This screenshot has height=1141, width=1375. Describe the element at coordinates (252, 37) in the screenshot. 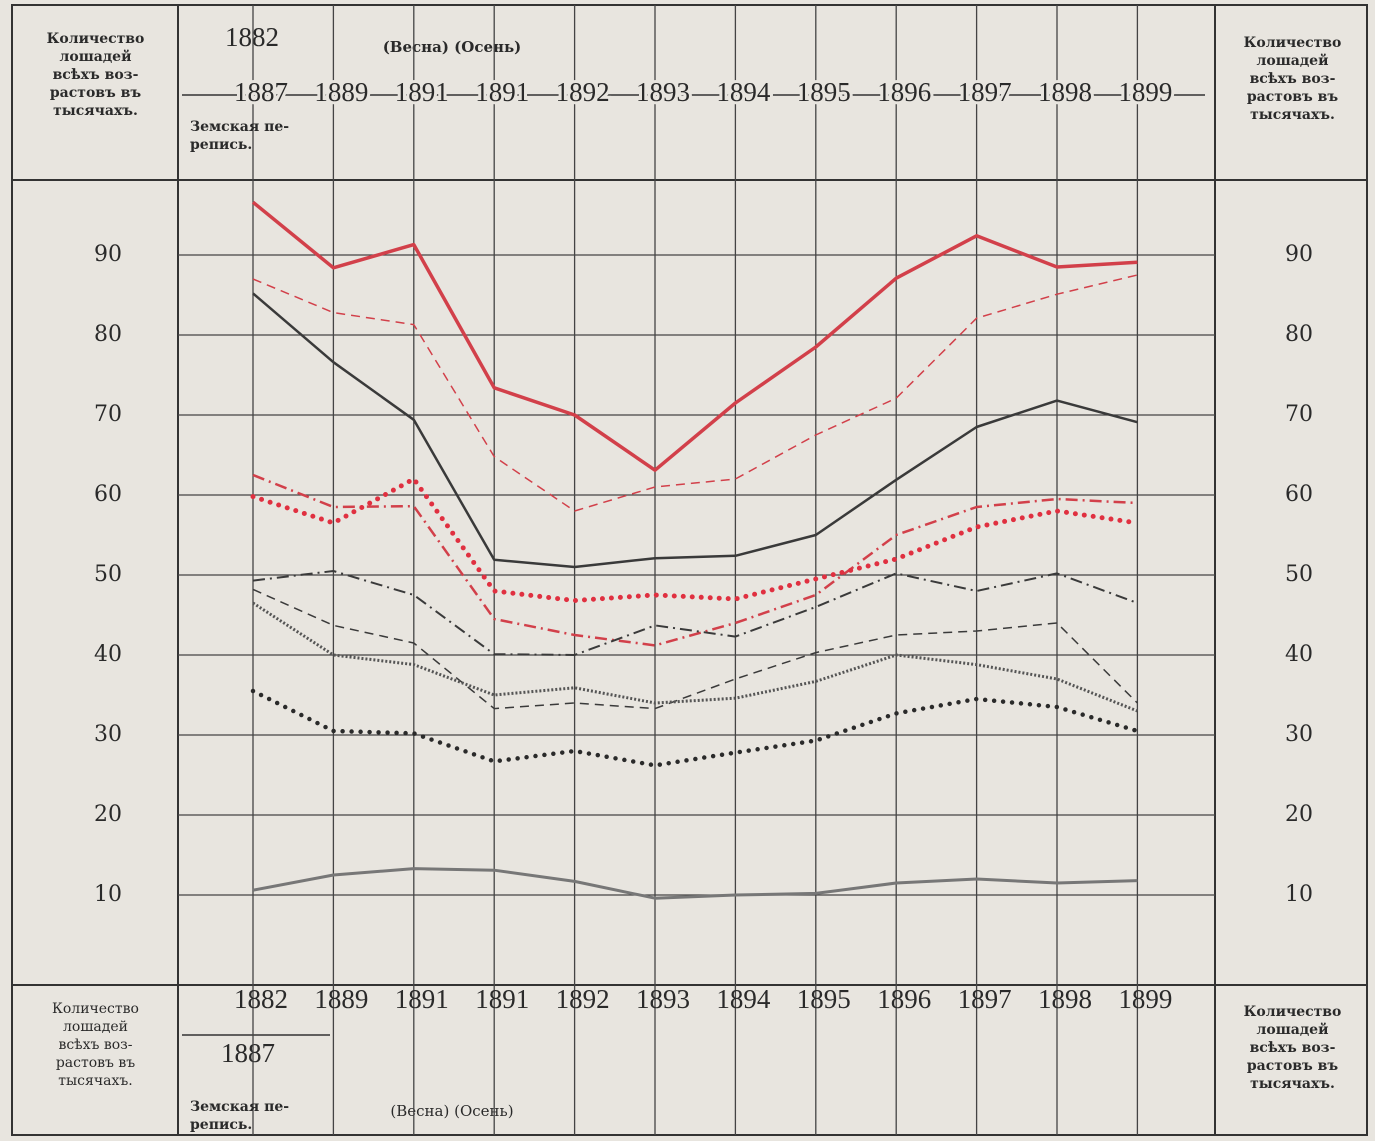

I see `first-year: 1882` at that location.